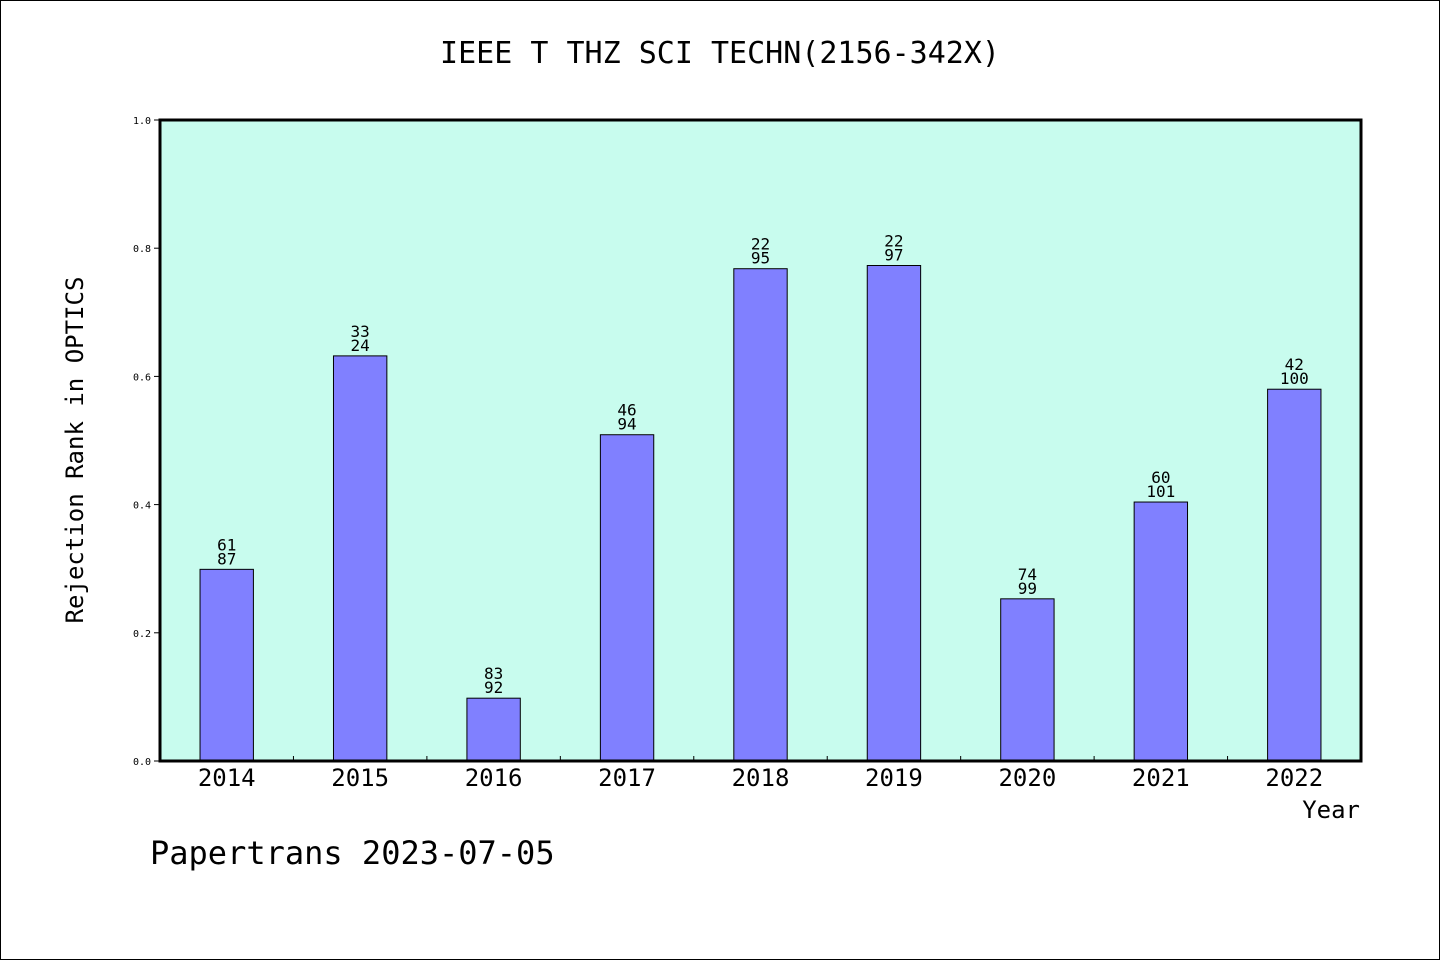 The width and height of the screenshot is (1440, 960). What do you see at coordinates (626, 424) in the screenshot?
I see `bar-label-bottom: 94` at bounding box center [626, 424].